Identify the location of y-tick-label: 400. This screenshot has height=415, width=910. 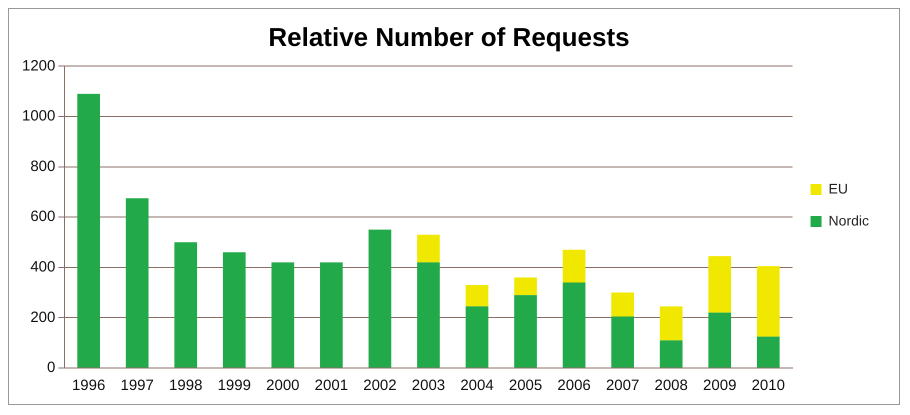
(43, 267).